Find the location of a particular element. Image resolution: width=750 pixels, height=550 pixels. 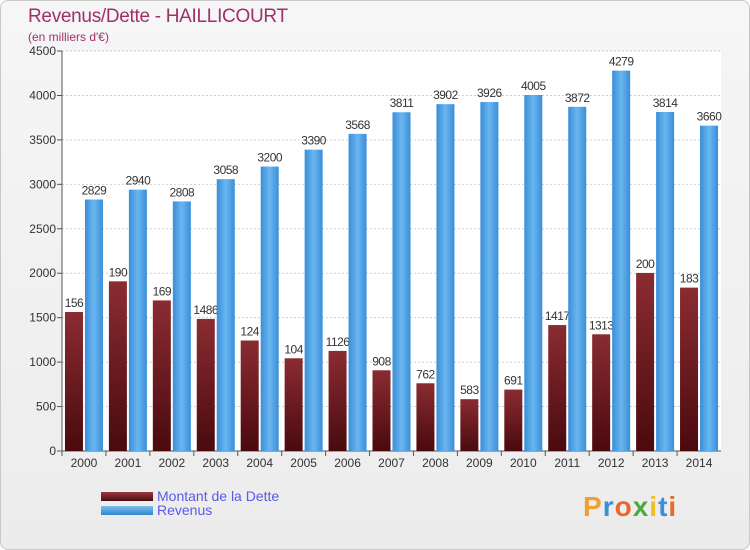

data-label-dette: 762 is located at coordinates (425, 374).